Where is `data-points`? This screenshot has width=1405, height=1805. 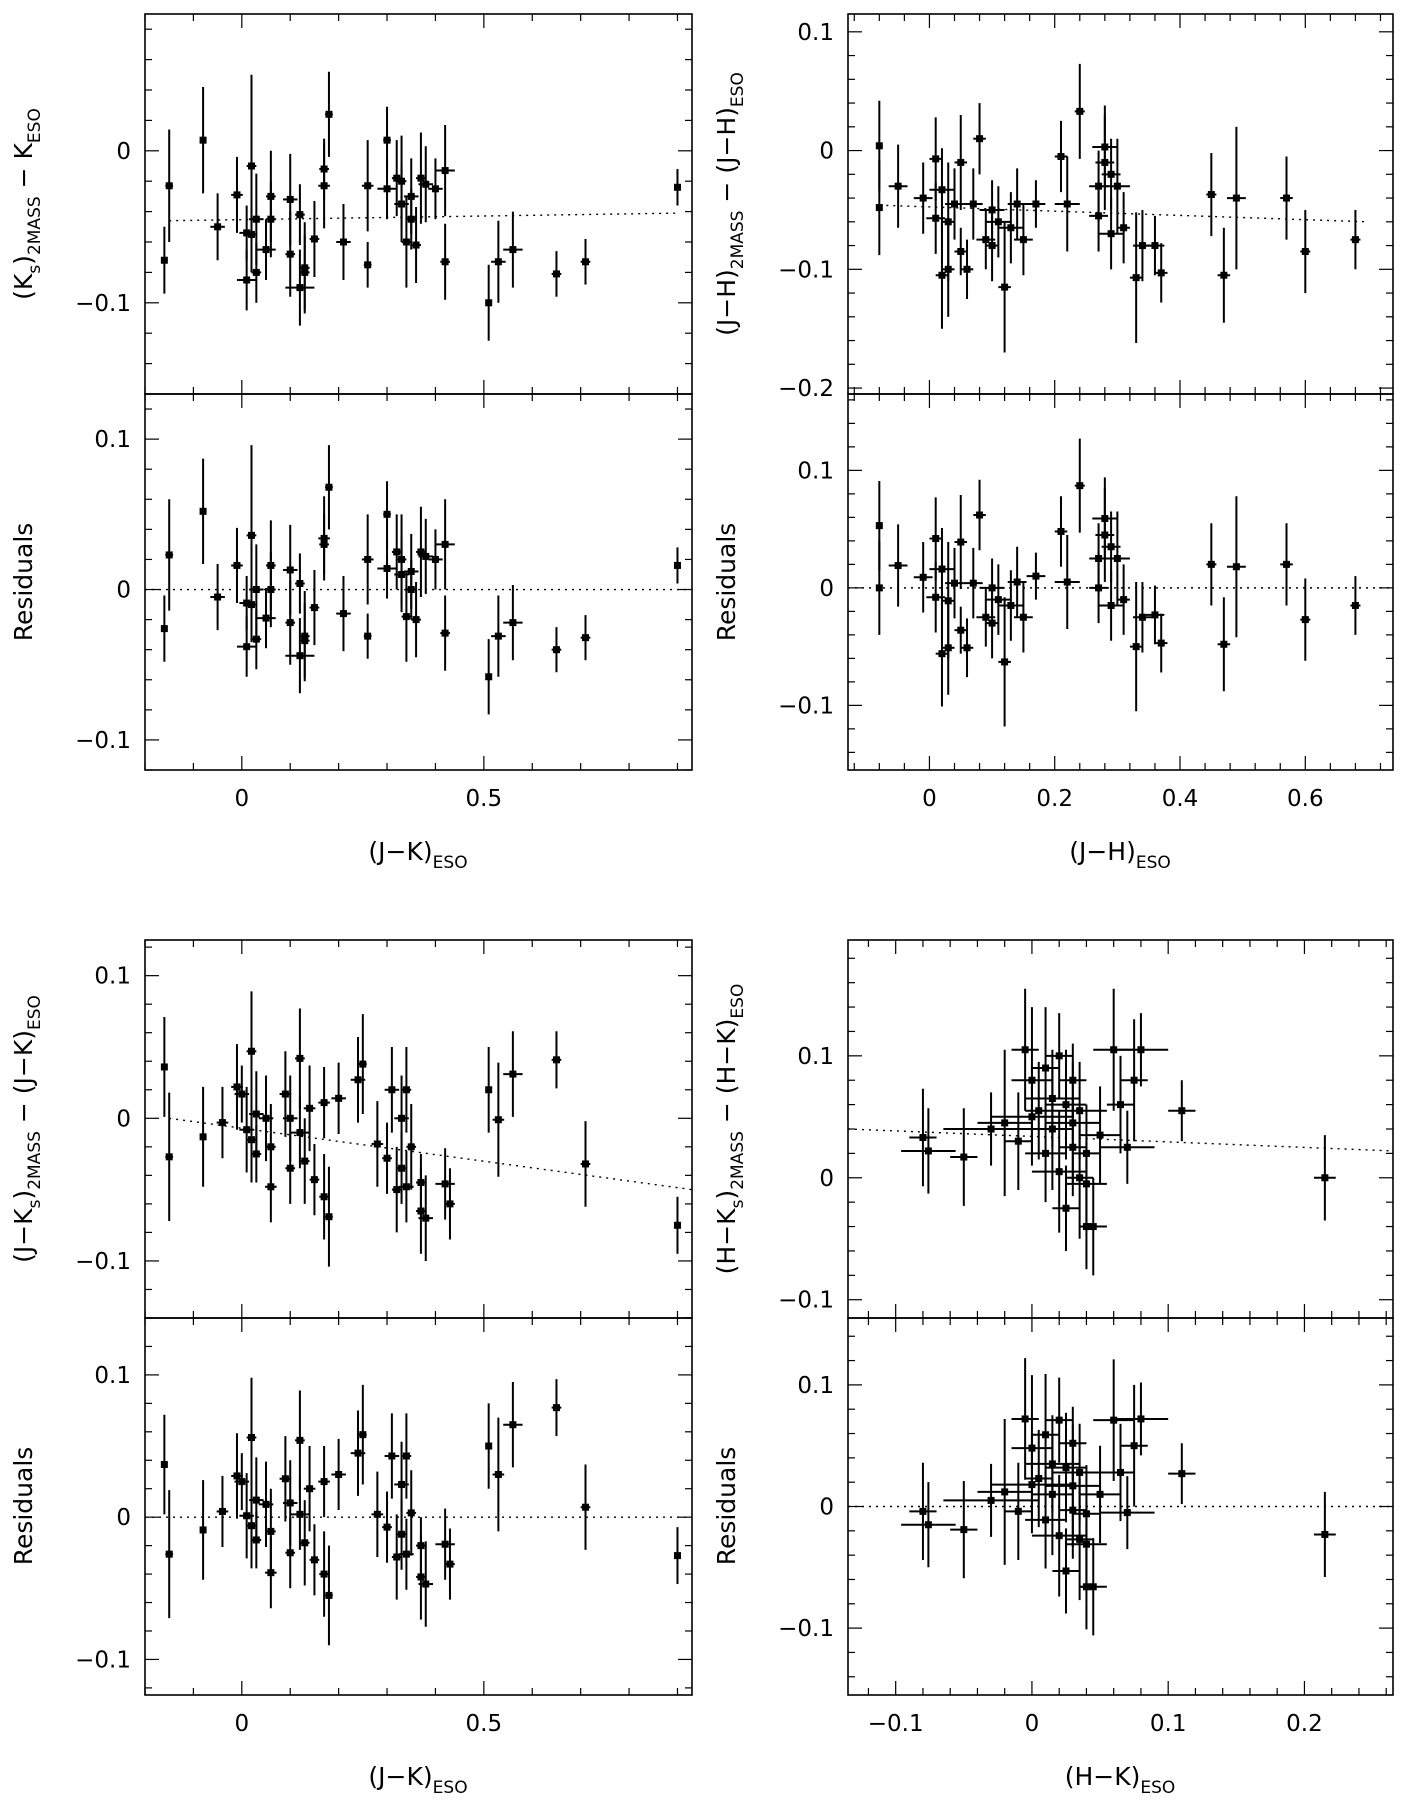 data-points is located at coordinates (420, 206).